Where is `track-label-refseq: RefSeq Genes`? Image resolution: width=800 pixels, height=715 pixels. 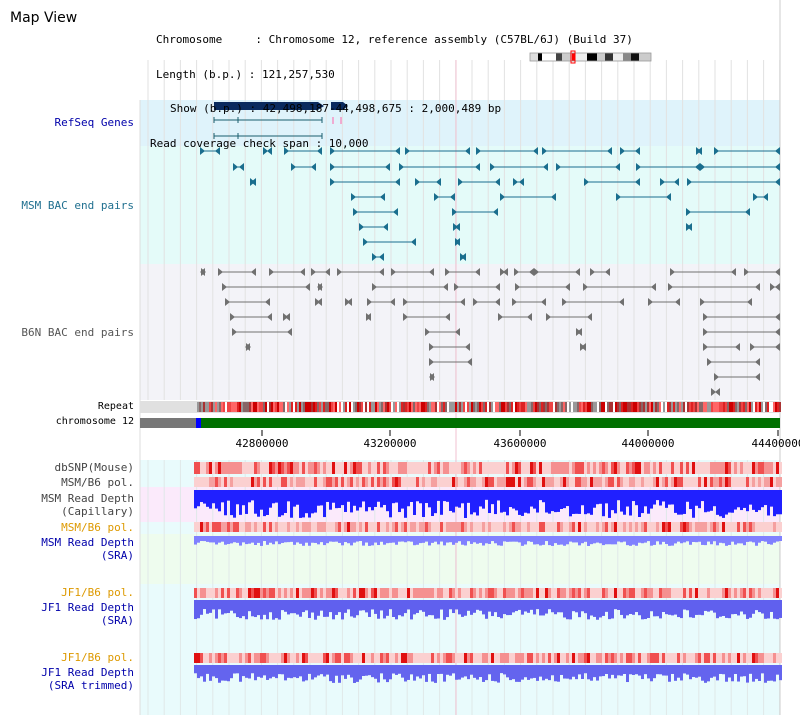
track-label-refseq: RefSeq Genes is located at coordinates (94, 122).